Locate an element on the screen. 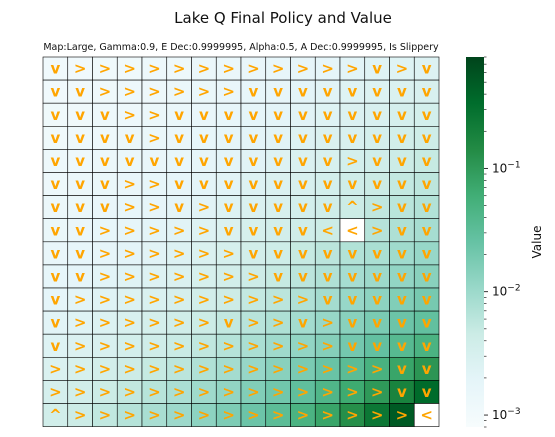 This screenshot has height=437, width=555. hole-cell is located at coordinates (426, 415).